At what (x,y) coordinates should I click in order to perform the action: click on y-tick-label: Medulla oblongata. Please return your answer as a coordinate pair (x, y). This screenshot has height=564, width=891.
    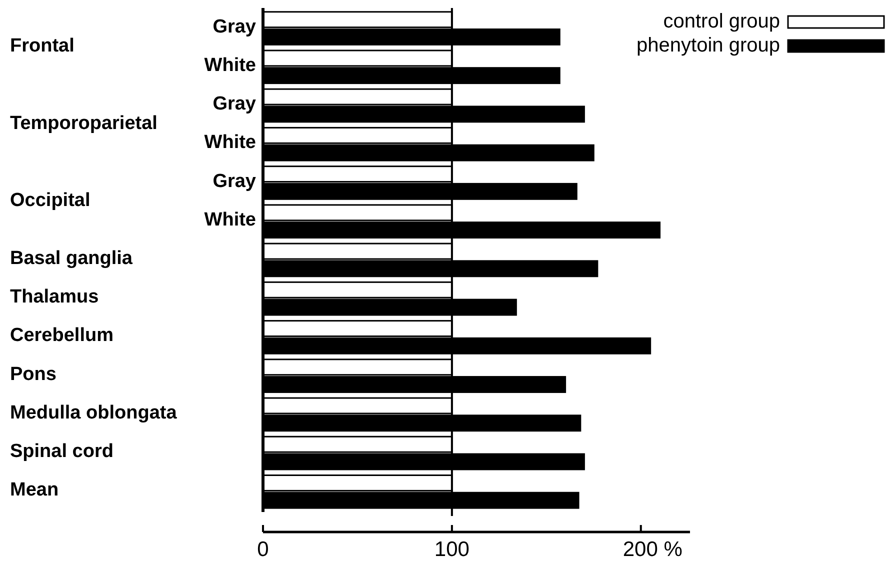
    Looking at the image, I should click on (94, 413).